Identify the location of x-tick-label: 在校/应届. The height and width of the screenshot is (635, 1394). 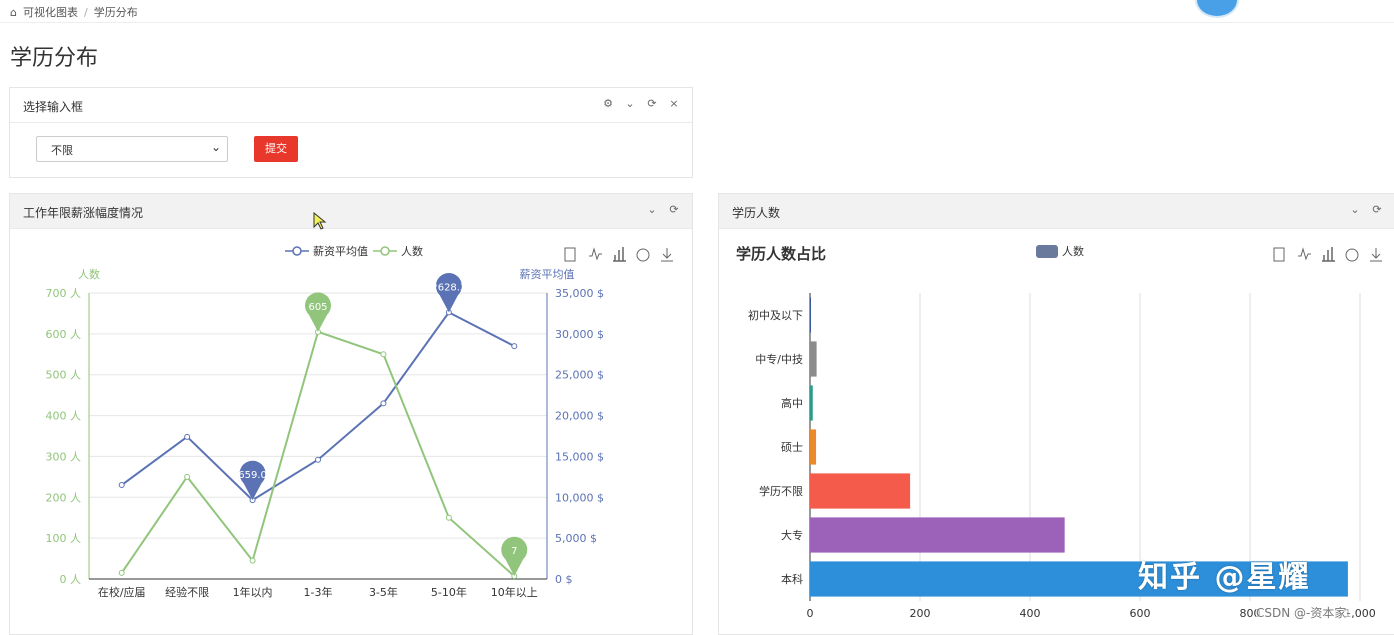
(122, 592).